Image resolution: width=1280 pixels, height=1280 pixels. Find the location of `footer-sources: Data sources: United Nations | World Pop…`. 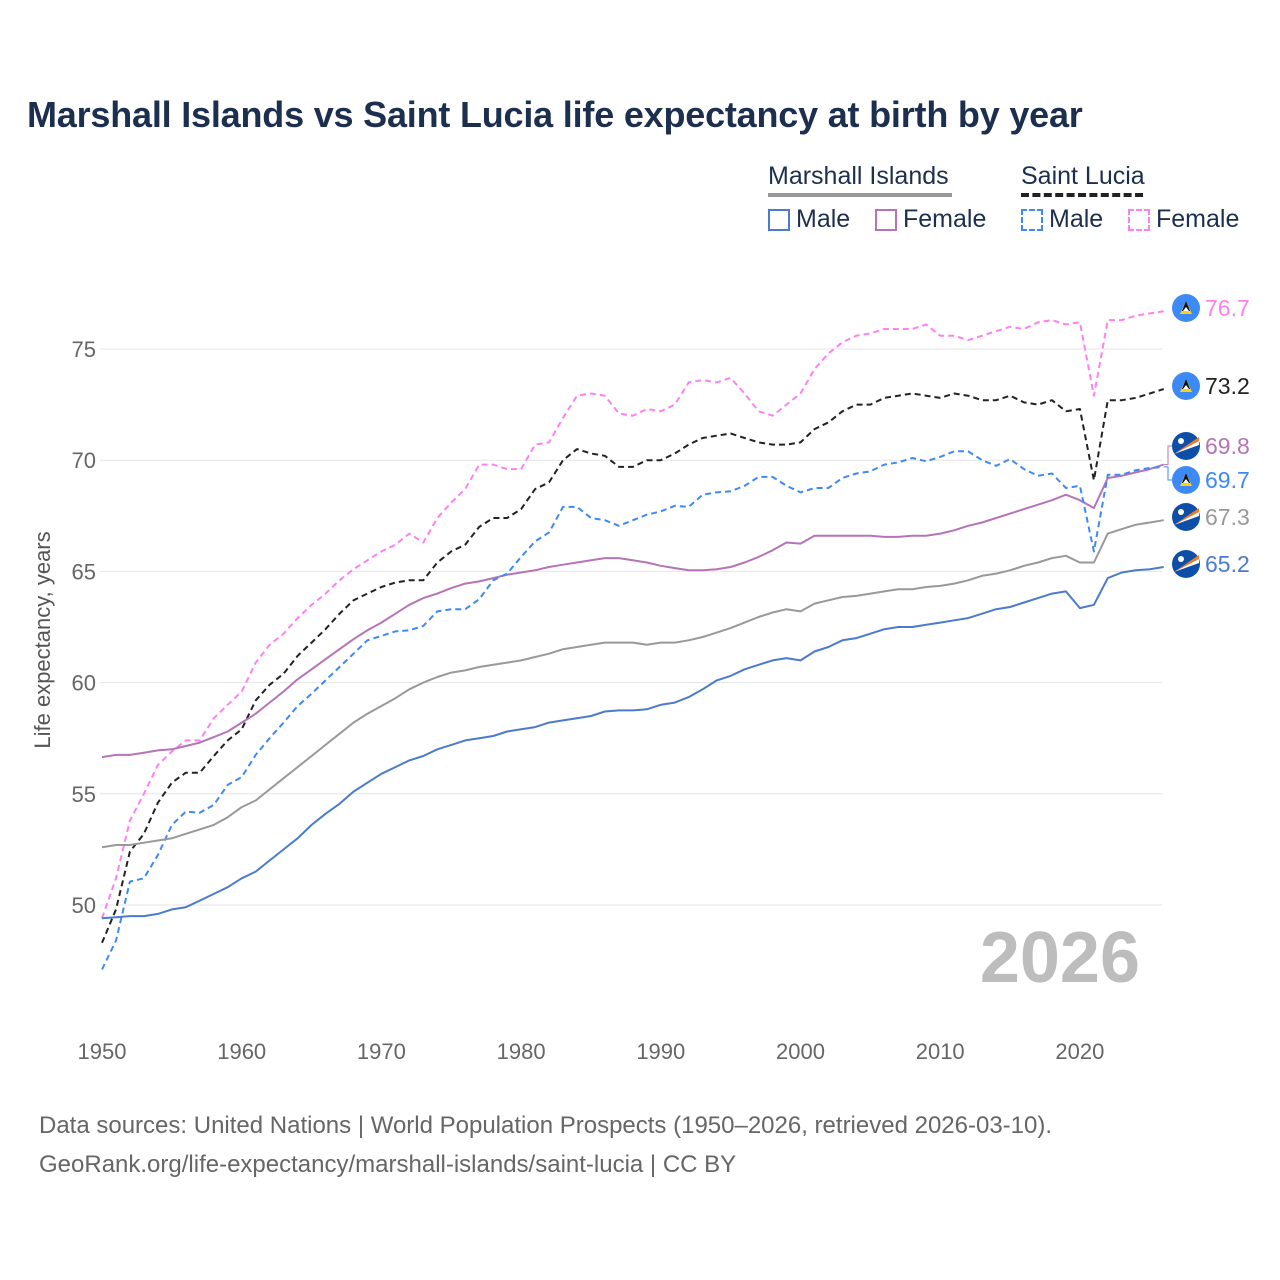

footer-sources: Data sources: United Nations | World Pop… is located at coordinates (546, 1125).